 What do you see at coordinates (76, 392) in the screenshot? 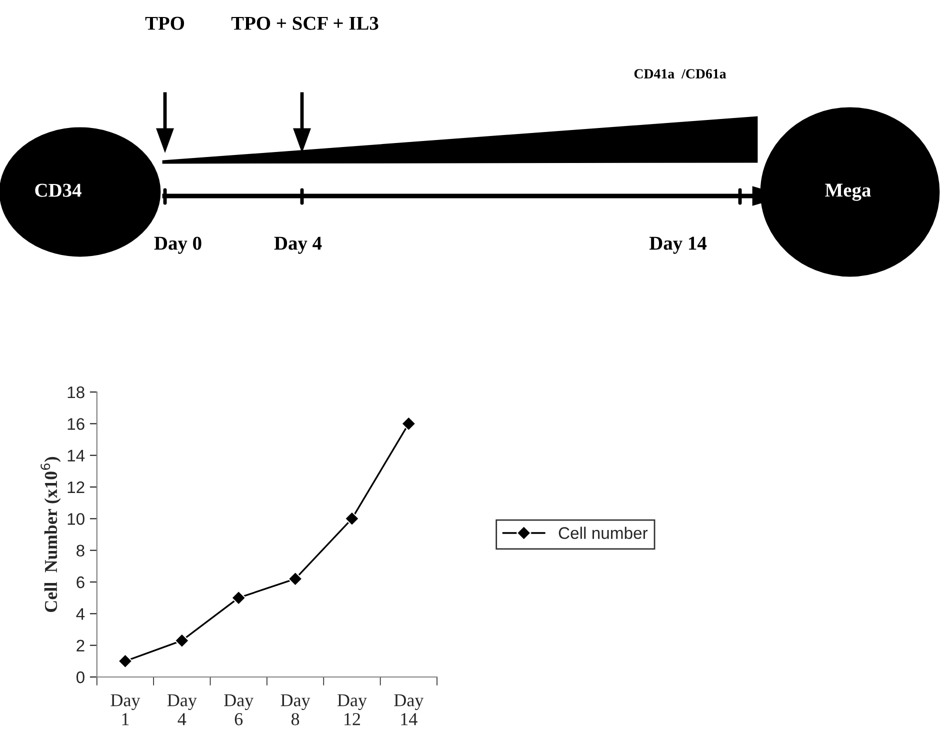
I see `y-tick-label: 18` at bounding box center [76, 392].